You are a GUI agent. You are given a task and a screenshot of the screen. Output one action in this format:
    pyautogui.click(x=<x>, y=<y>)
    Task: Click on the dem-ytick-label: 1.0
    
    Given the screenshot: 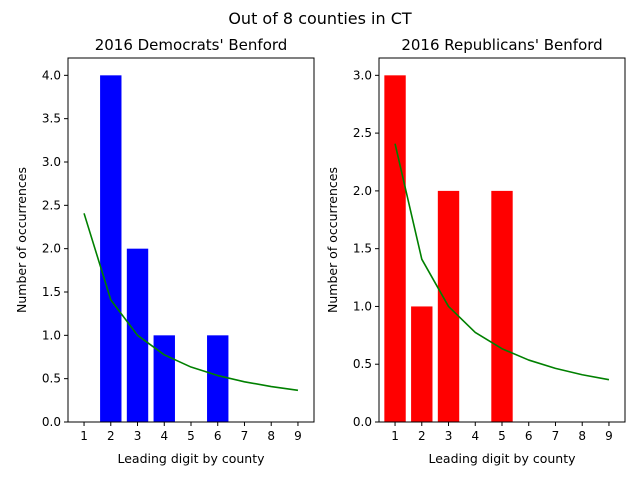 What is the action you would take?
    pyautogui.click(x=51, y=335)
    